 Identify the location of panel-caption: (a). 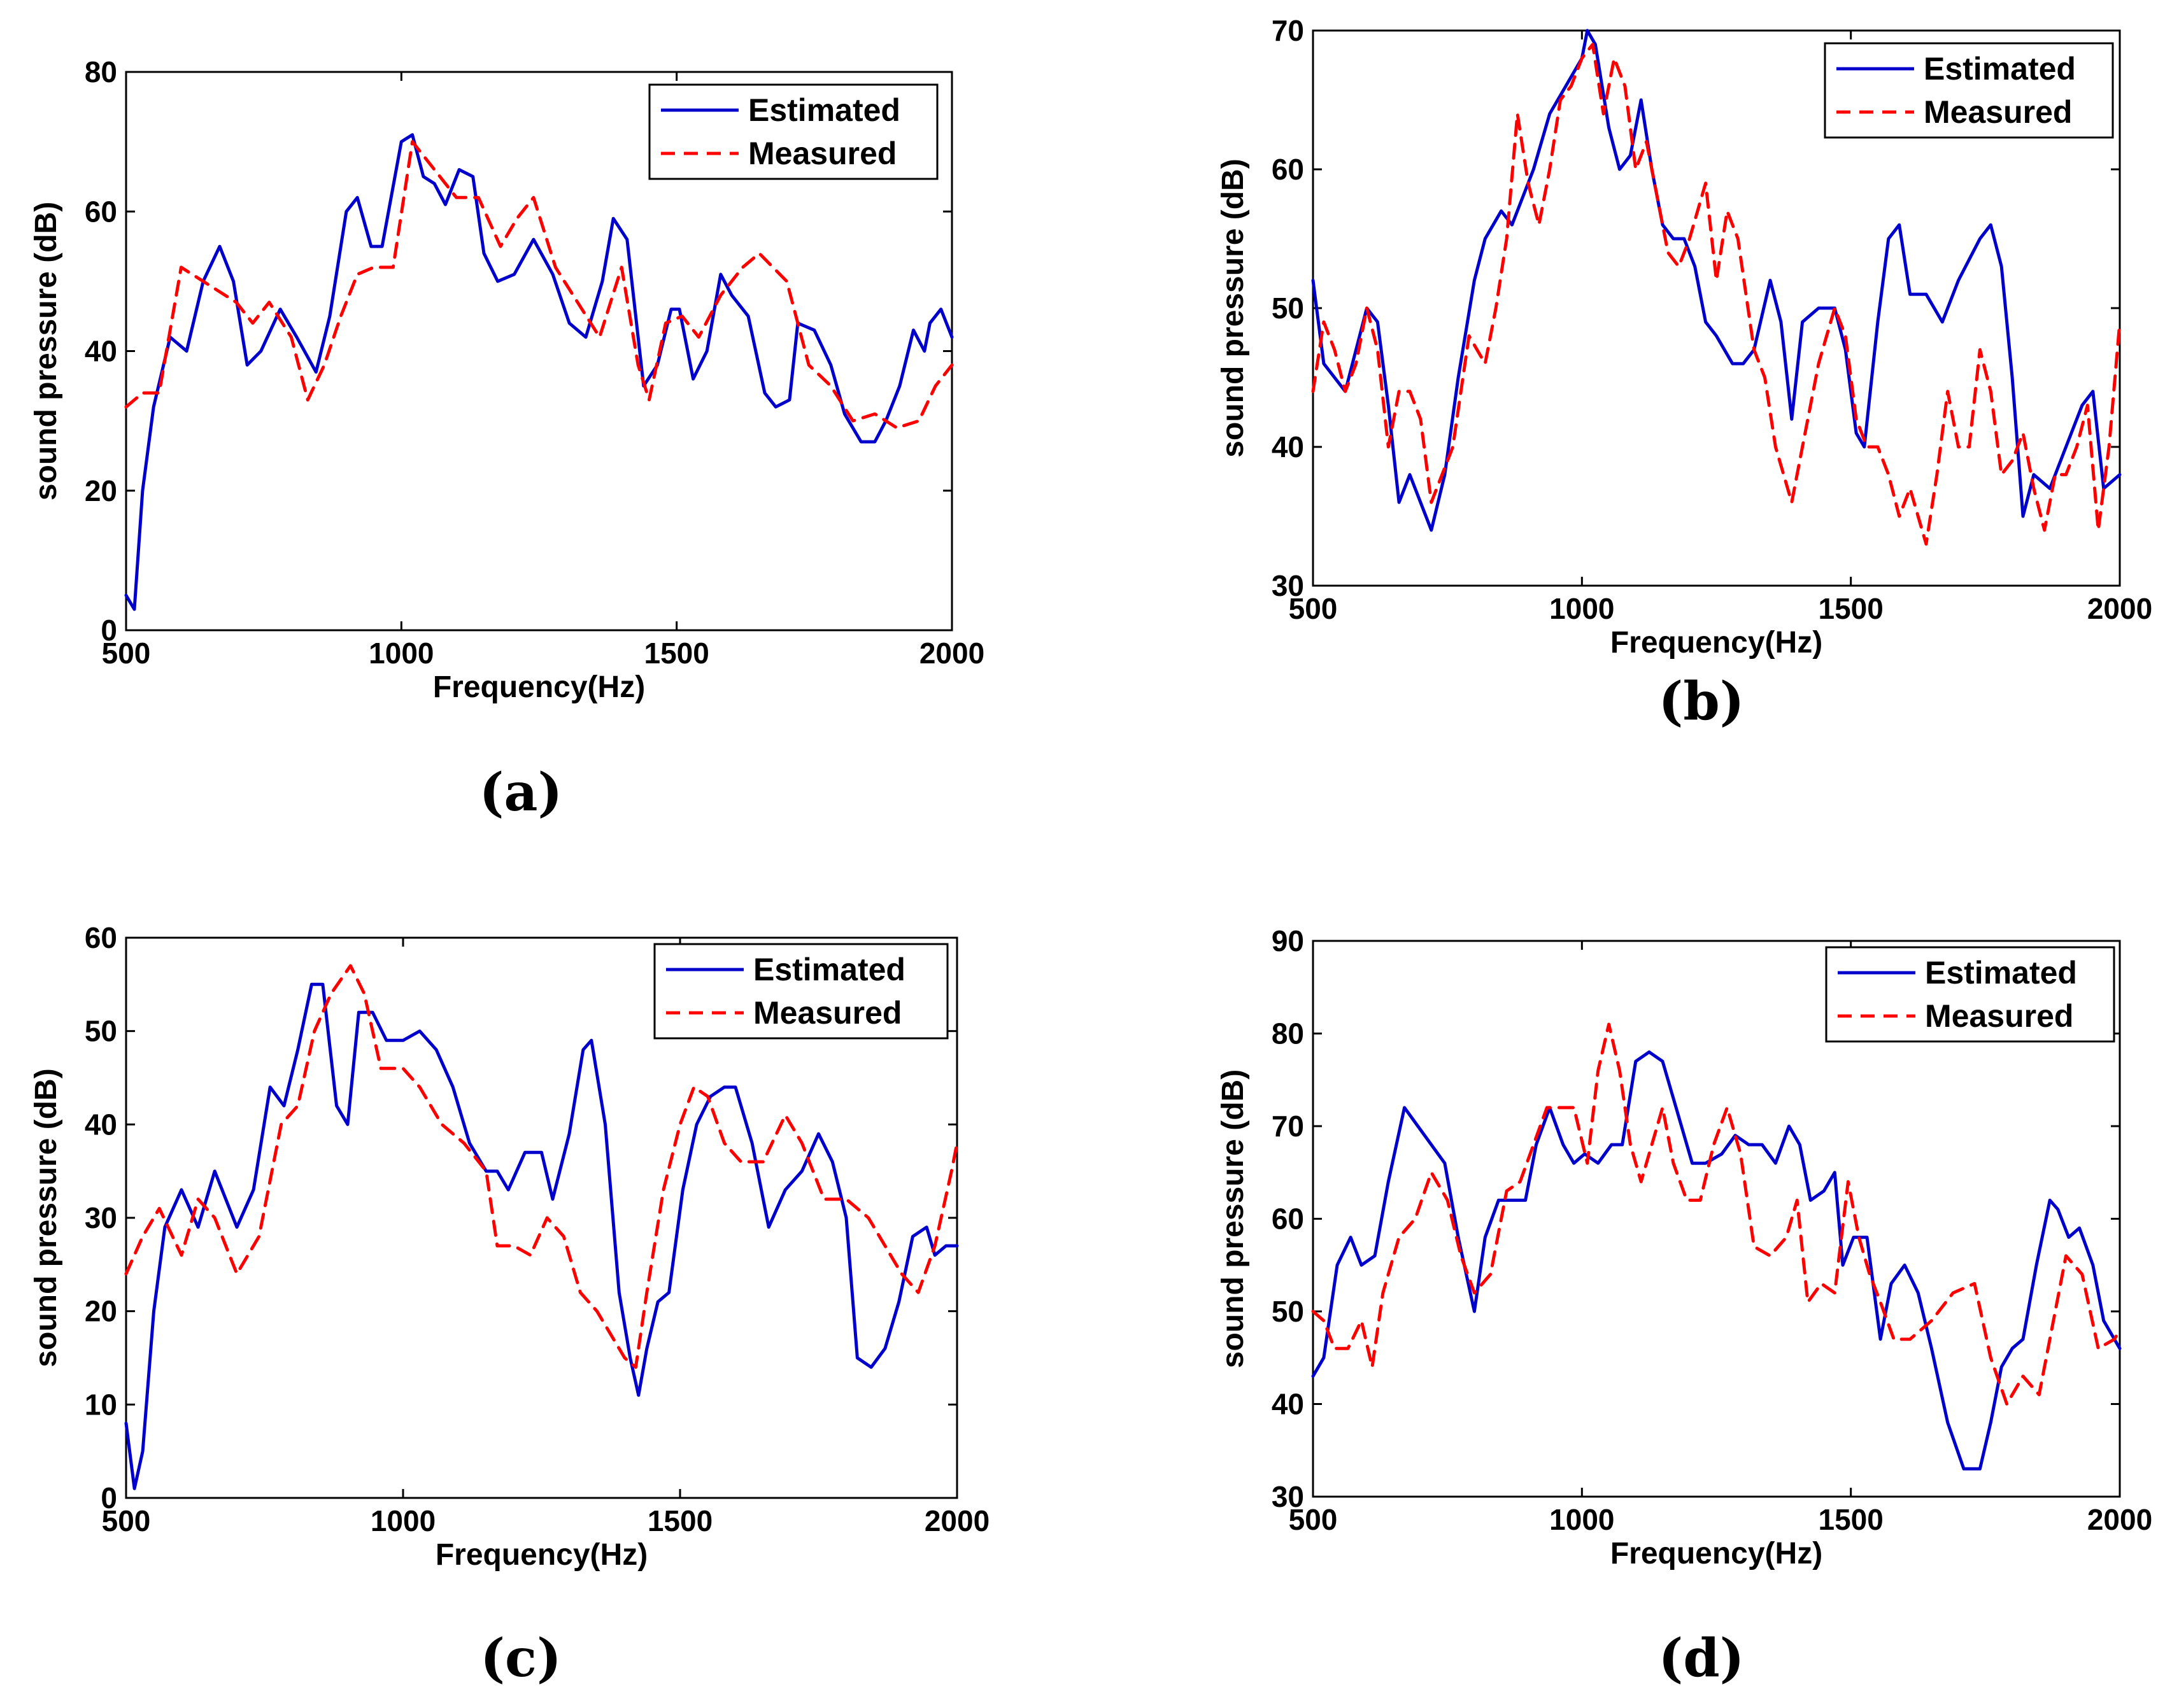
(521, 792).